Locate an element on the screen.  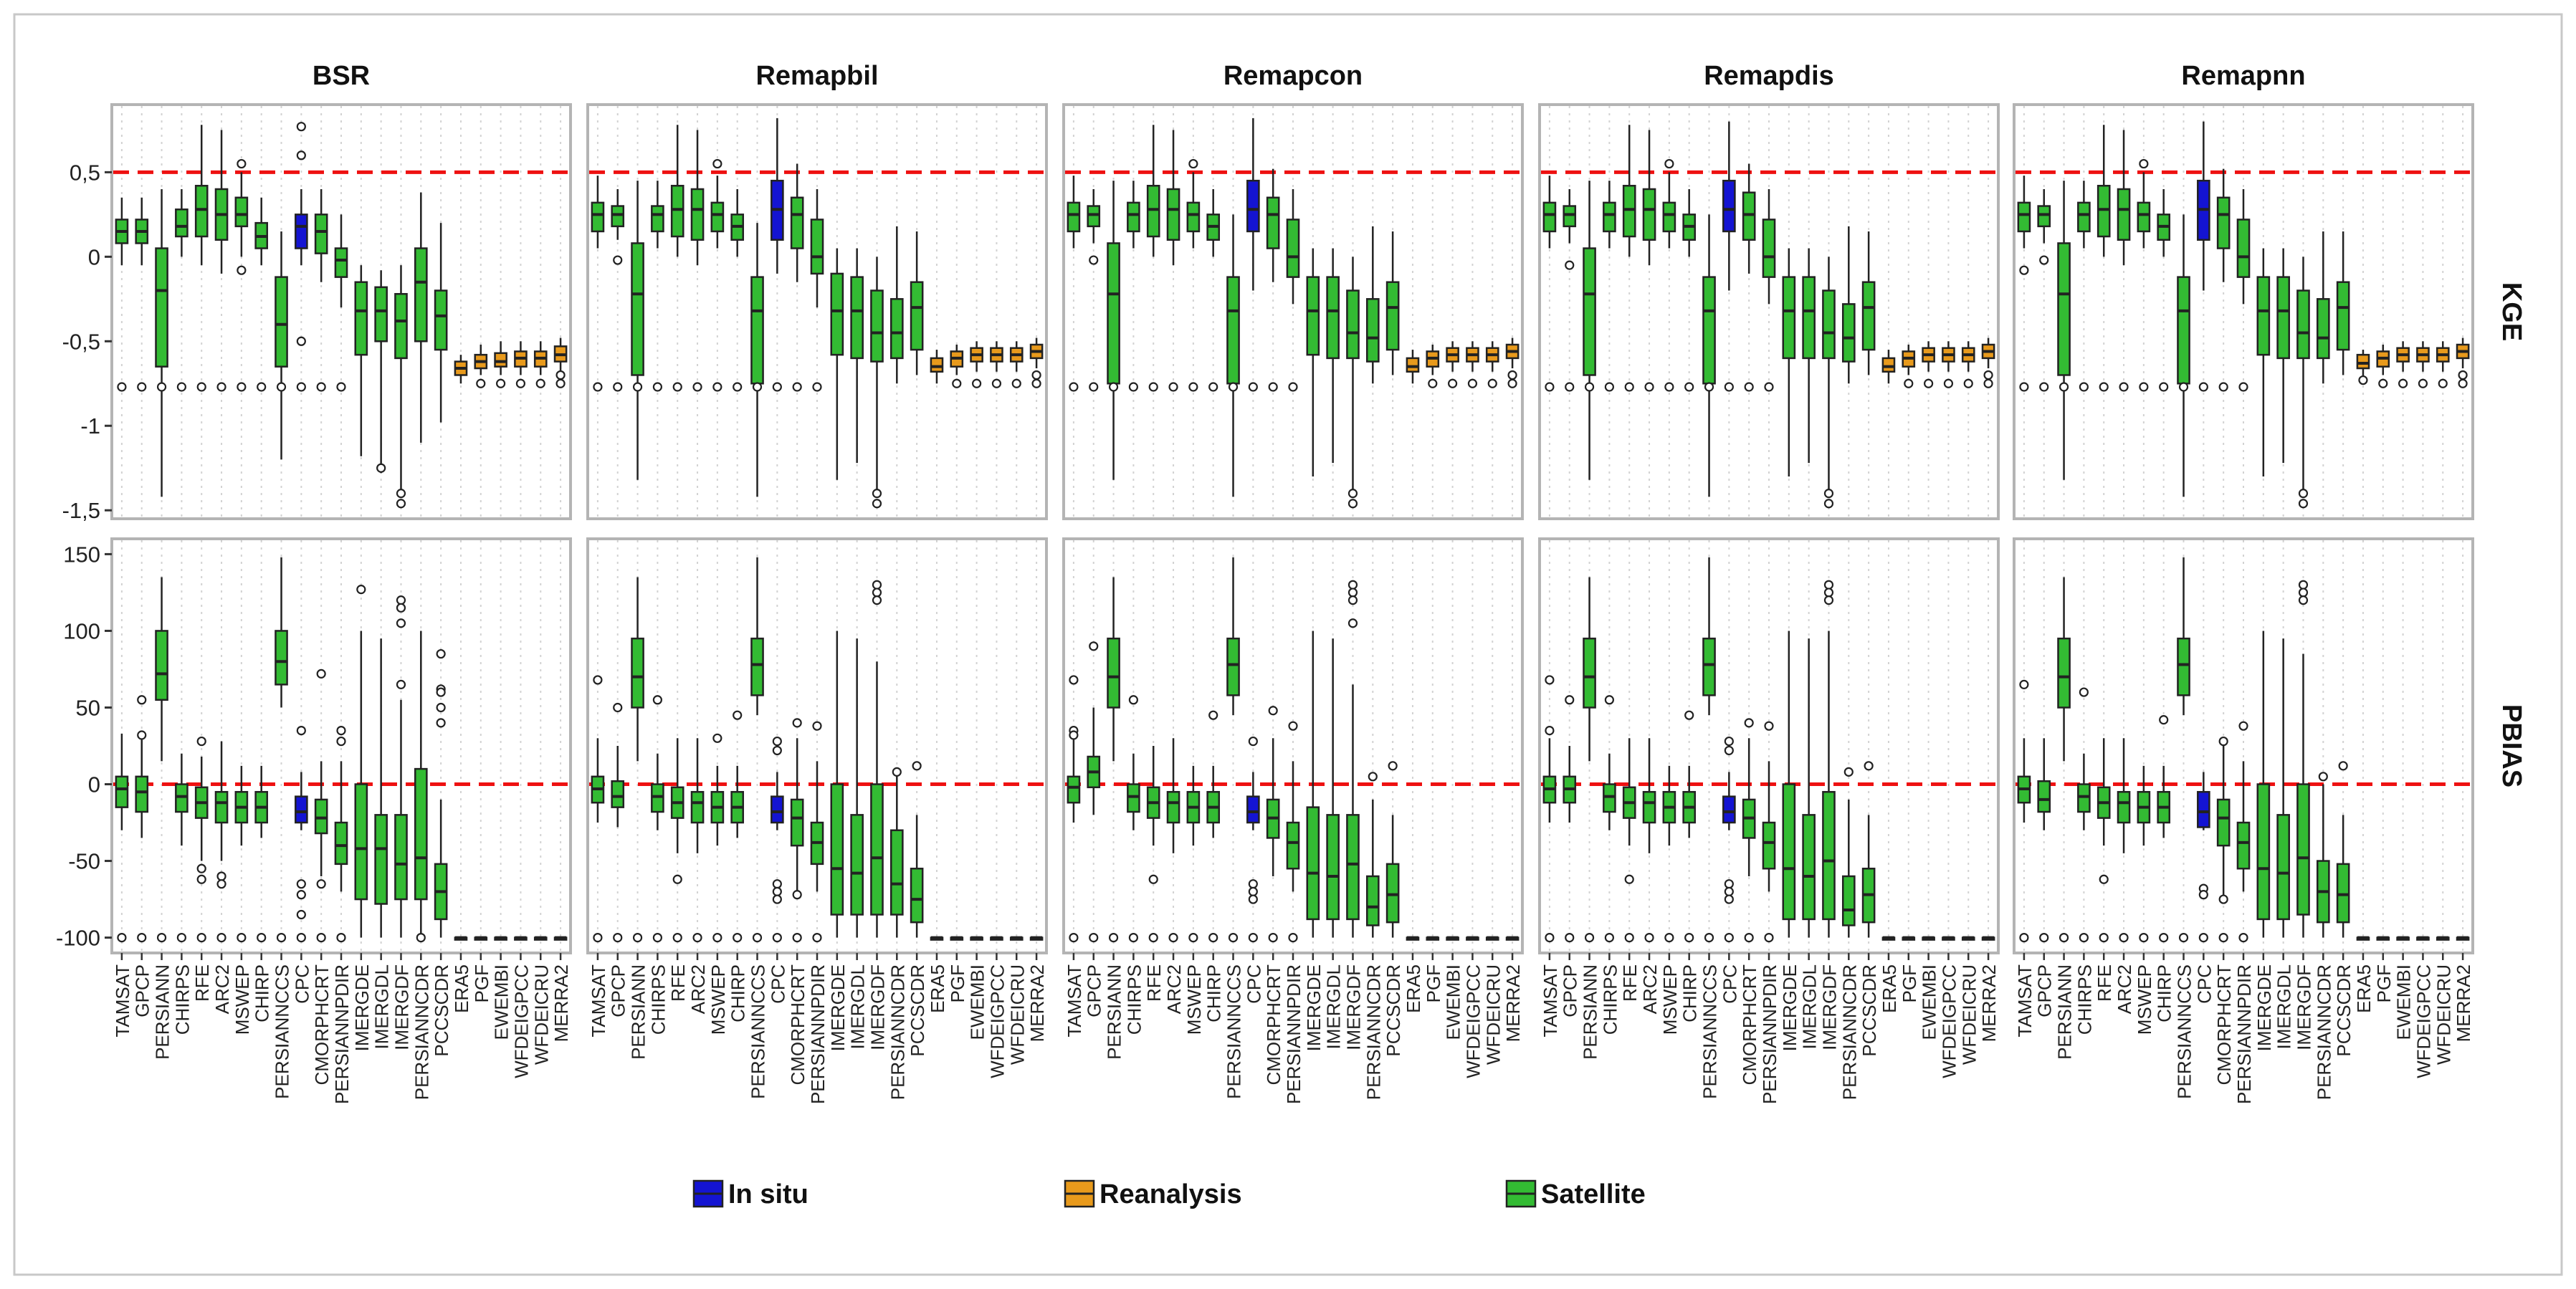
box-wfdeicru is located at coordinates (1968, 938).